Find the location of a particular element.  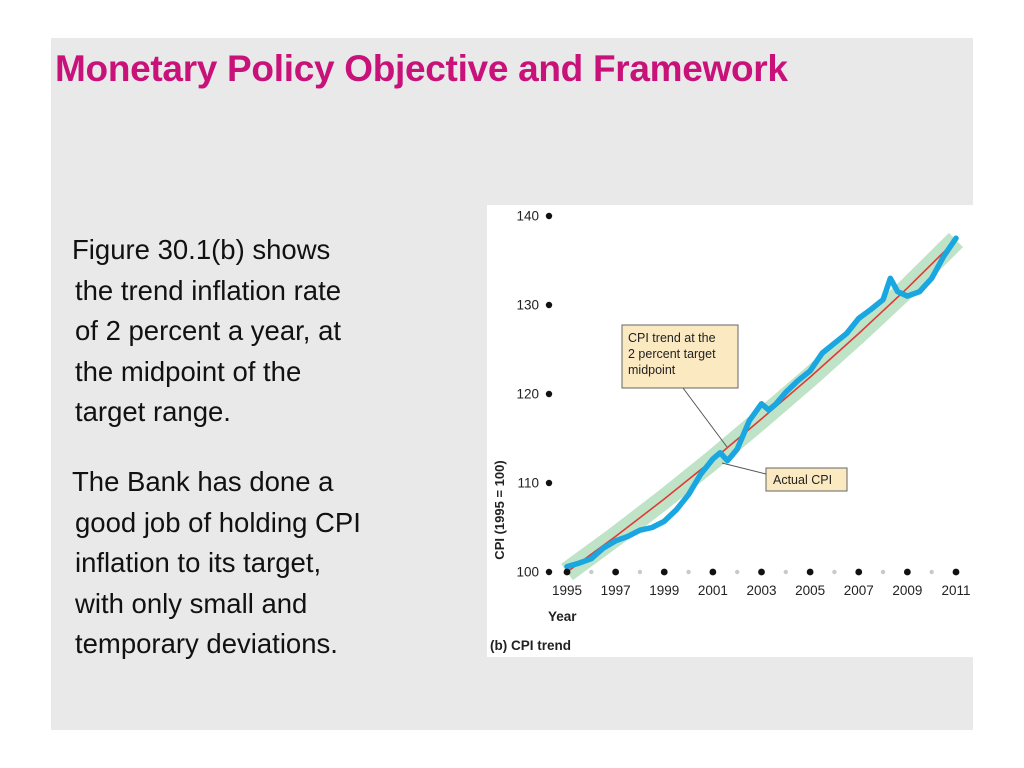

paragraph-line: target range. is located at coordinates (153, 411).